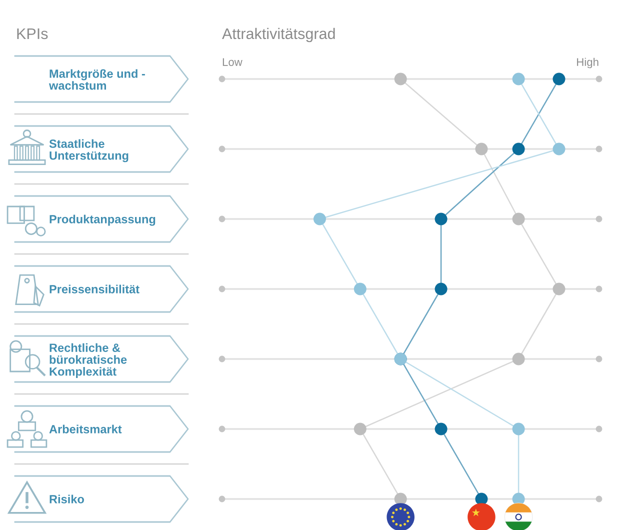  I want to click on y-tick-label: Preissensibilität, so click(95, 289).